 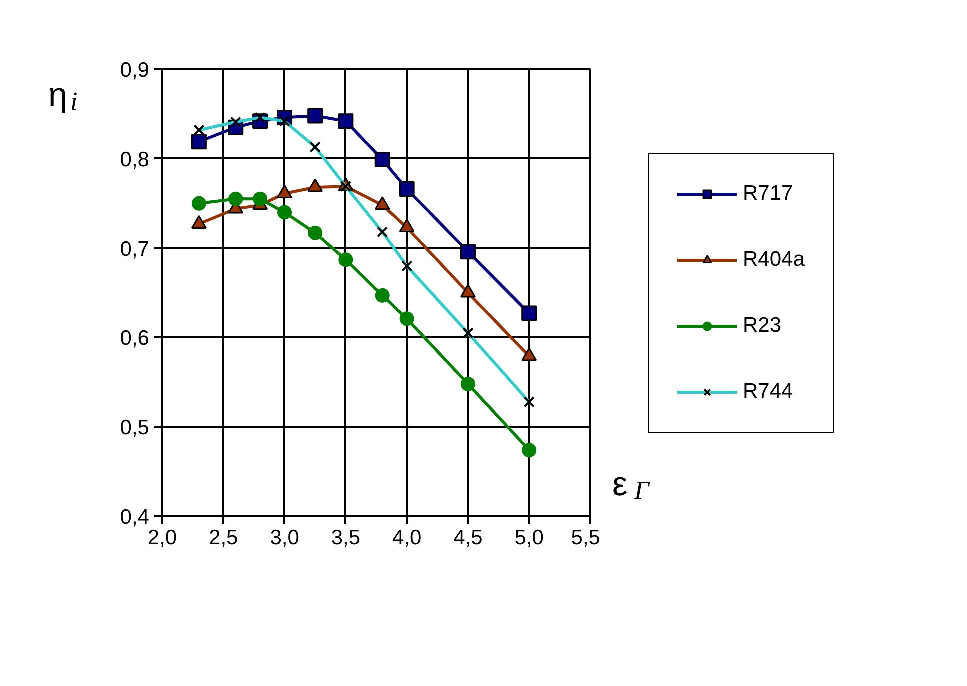 What do you see at coordinates (135, 249) in the screenshot?
I see `y-tick-label: 0,7` at bounding box center [135, 249].